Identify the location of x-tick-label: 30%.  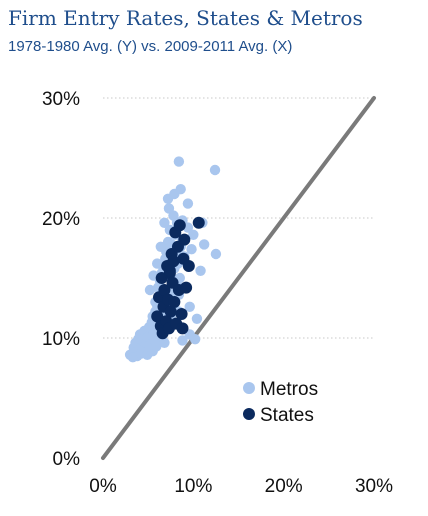
(374, 486).